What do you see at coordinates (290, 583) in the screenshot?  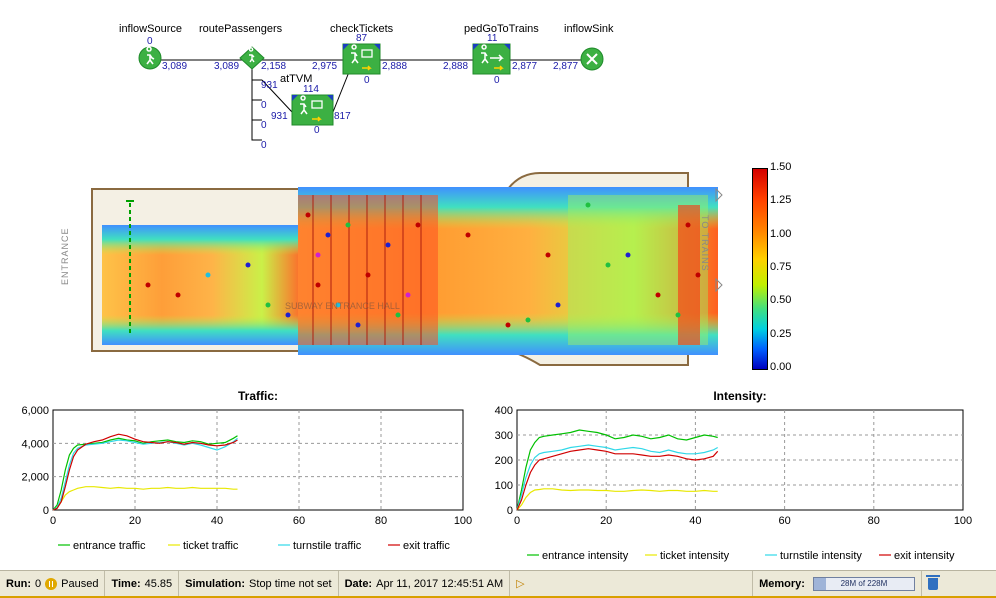 I see `simulation-value: Stop time not set` at bounding box center [290, 583].